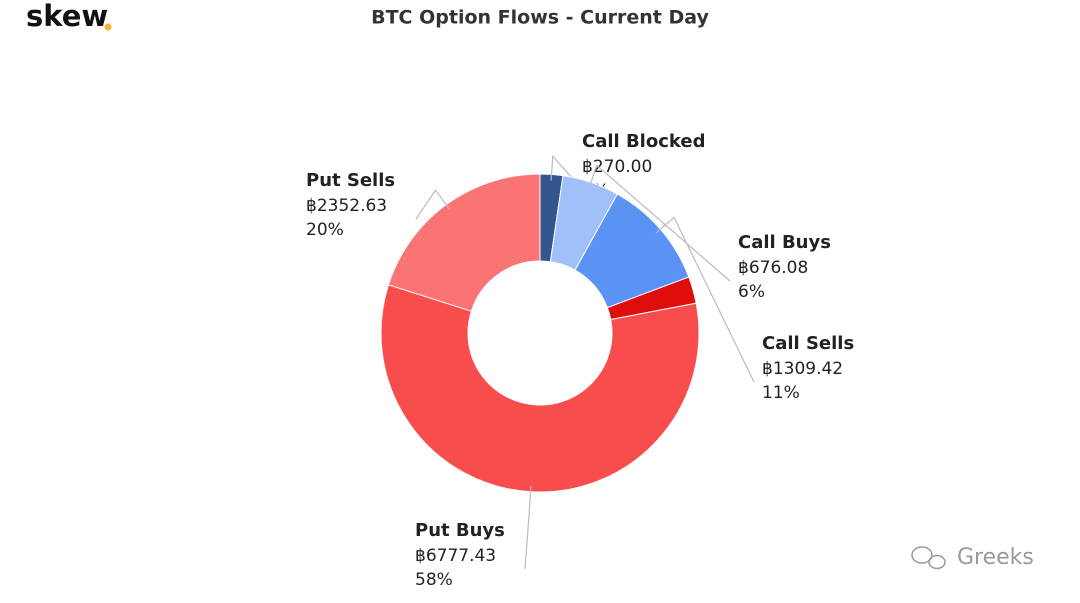  I want to click on slice-label-percent: 20%, so click(325, 230).